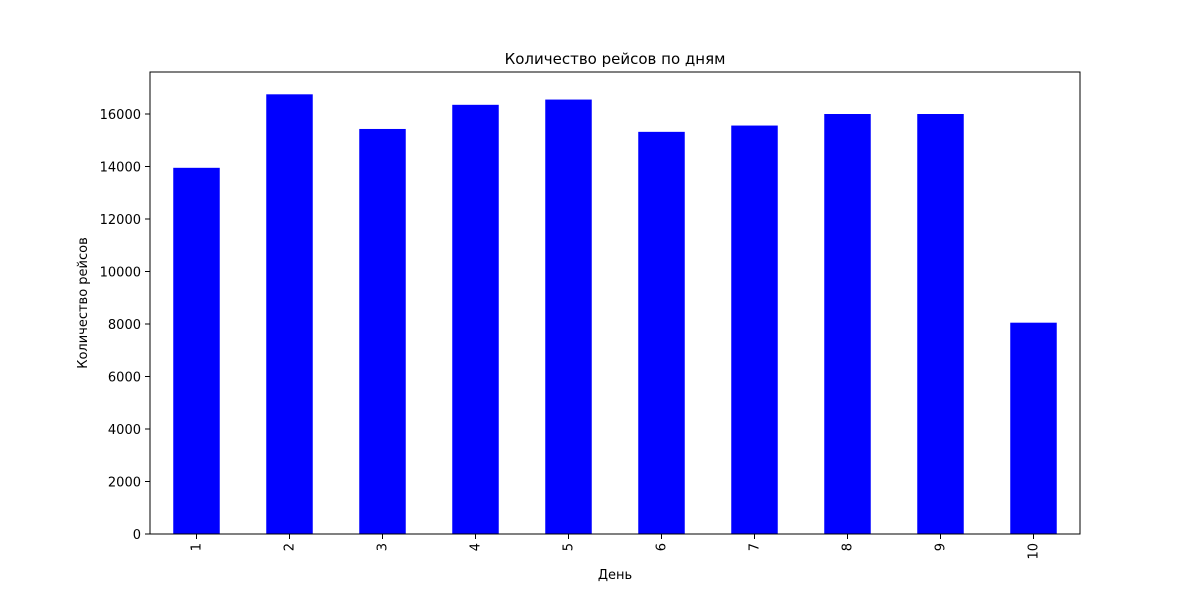  Describe the element at coordinates (383, 547) in the screenshot. I see `x-tick-label: 3` at that location.